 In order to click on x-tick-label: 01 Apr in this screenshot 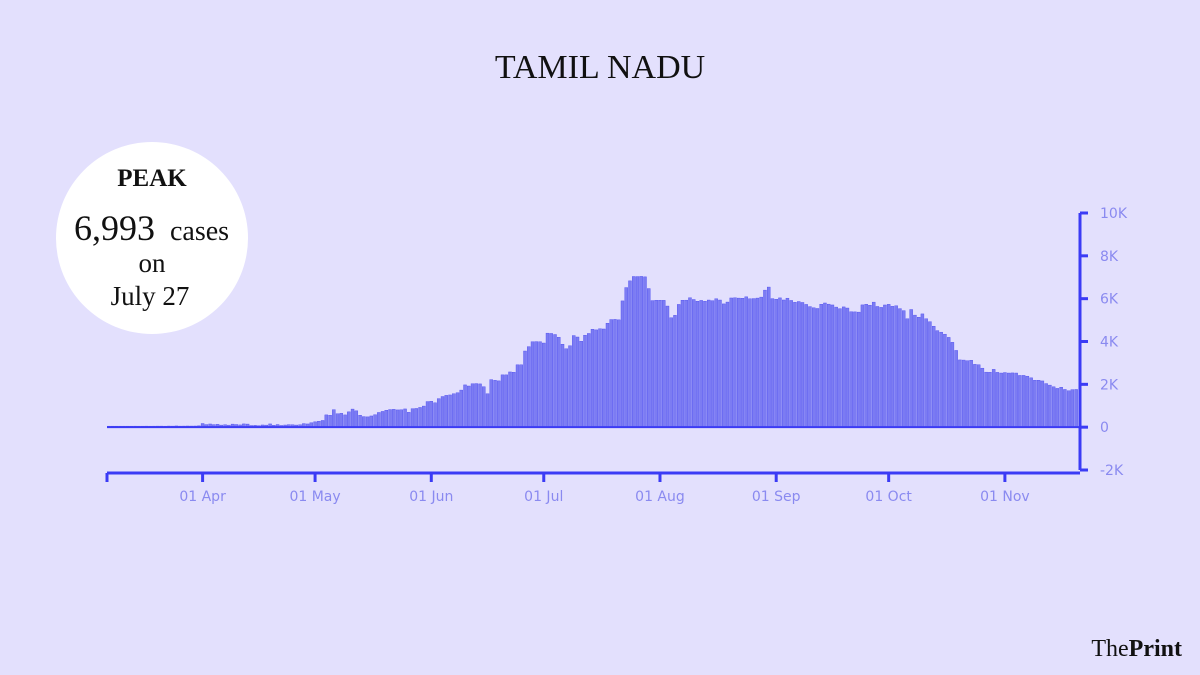, I will do `click(202, 497)`.